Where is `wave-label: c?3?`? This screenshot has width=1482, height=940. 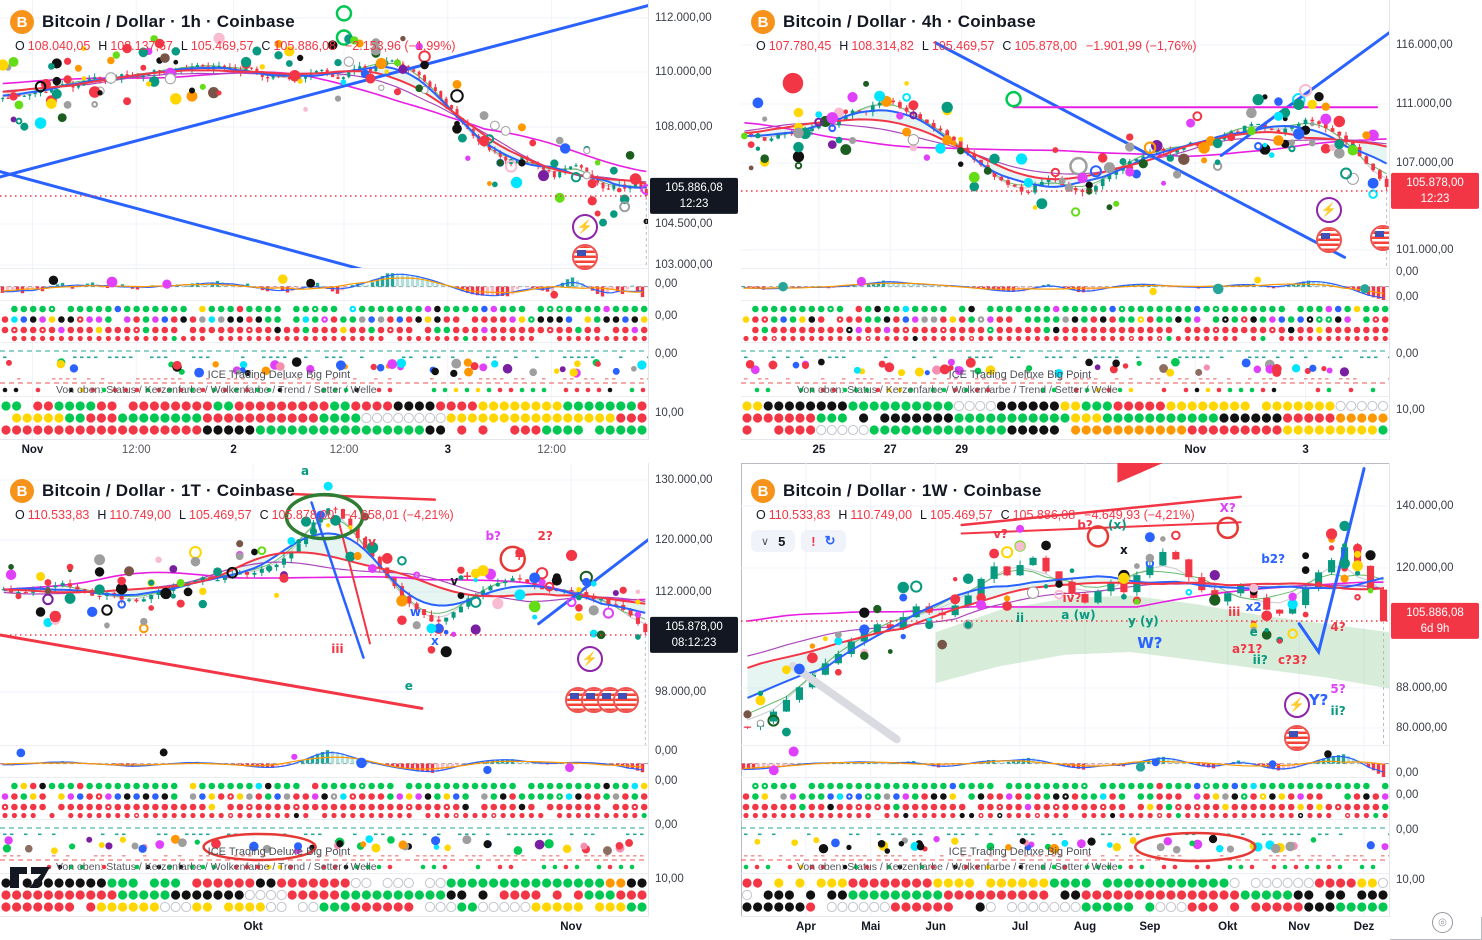 wave-label: c?3? is located at coordinates (1292, 660).